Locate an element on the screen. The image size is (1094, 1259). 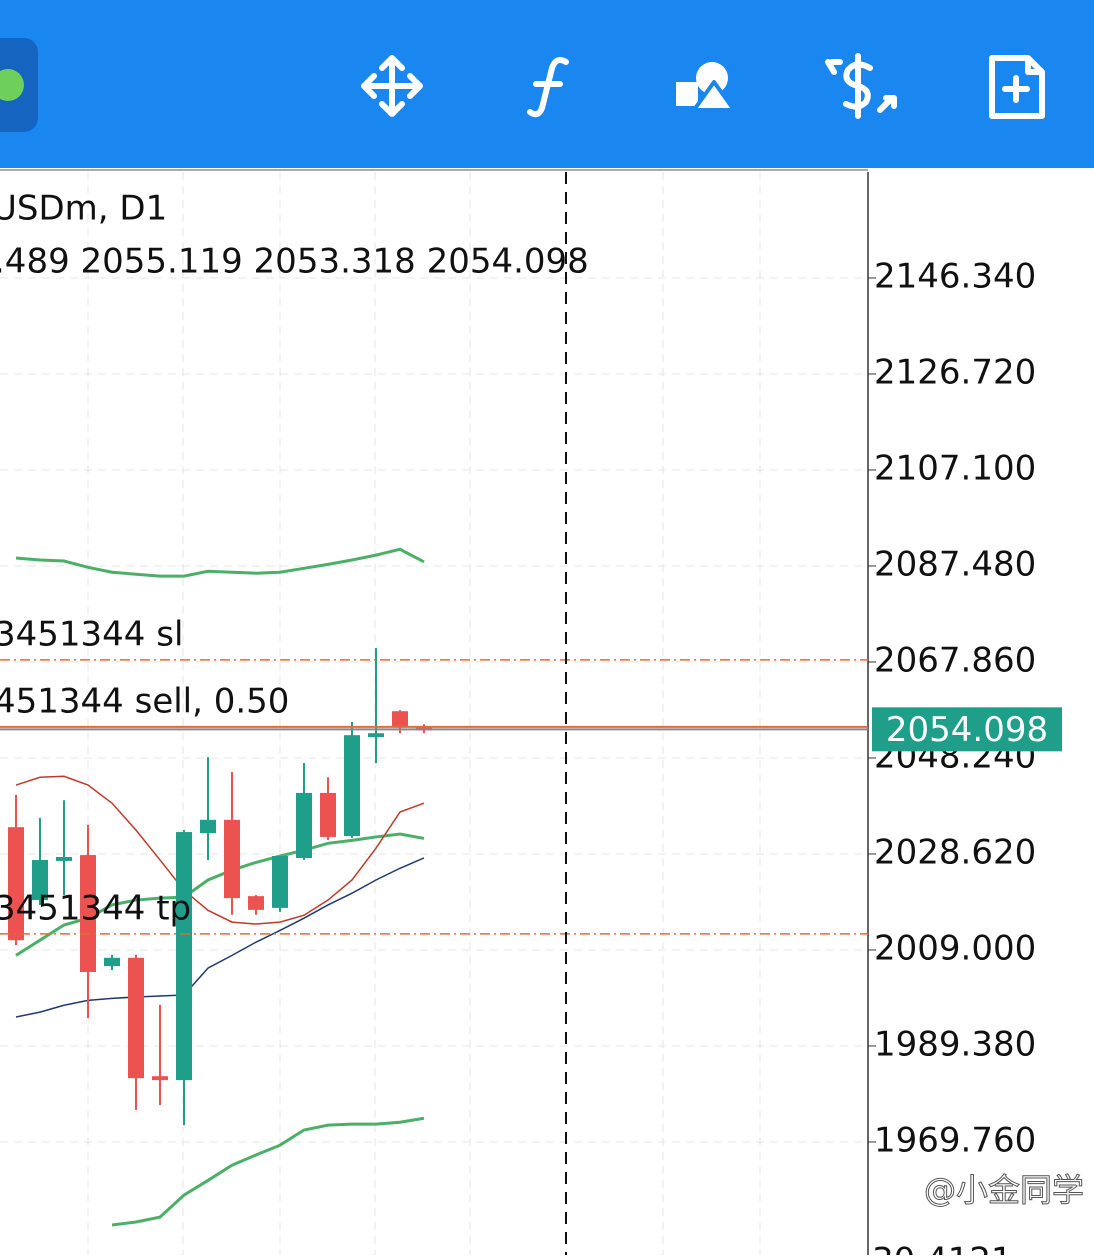
bottom-label: 30.4121 is located at coordinates (942, 1248).